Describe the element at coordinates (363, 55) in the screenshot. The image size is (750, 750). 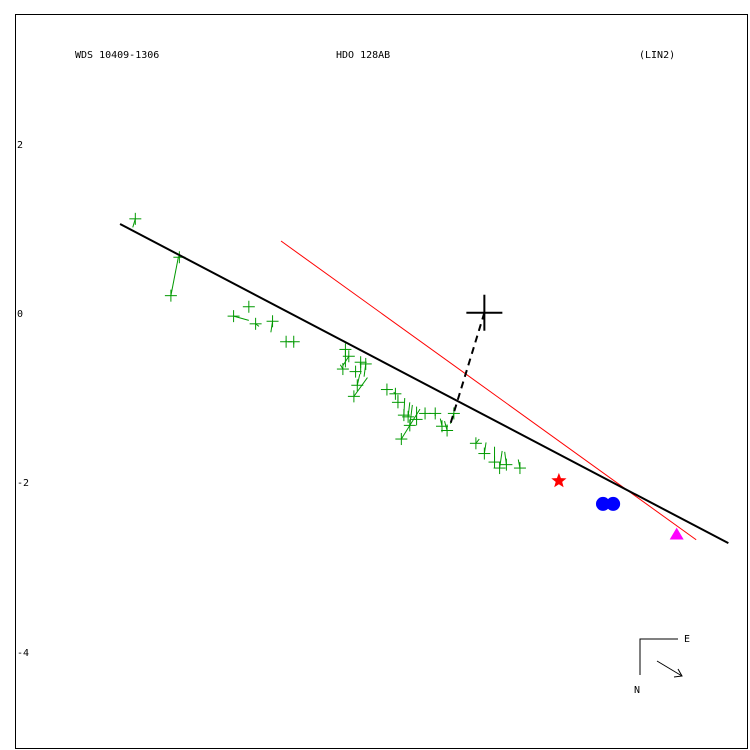
I see `header-discoverer: HDO 128AB` at that location.